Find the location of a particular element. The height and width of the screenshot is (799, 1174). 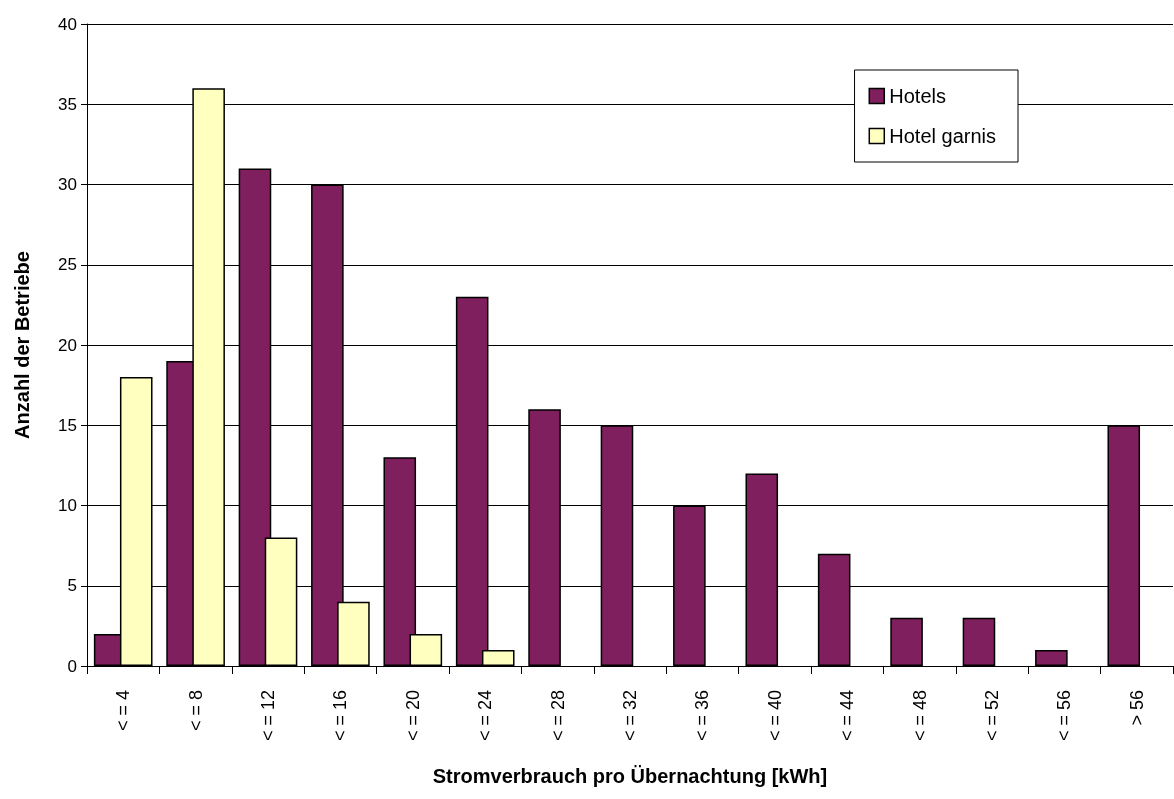

x-tick-label: < = 36 is located at coordinates (702, 716).